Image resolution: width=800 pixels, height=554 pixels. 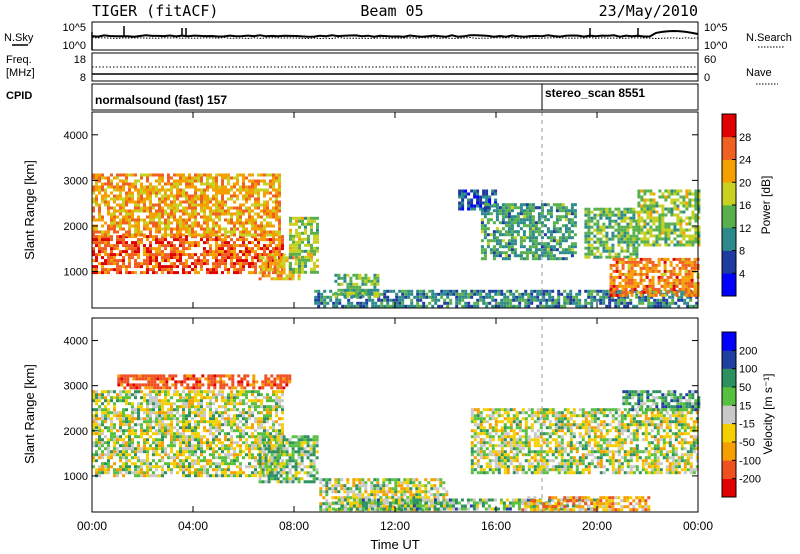 What do you see at coordinates (750, 480) in the screenshot?
I see `velocity-colorbar-tick-label: -200` at bounding box center [750, 480].